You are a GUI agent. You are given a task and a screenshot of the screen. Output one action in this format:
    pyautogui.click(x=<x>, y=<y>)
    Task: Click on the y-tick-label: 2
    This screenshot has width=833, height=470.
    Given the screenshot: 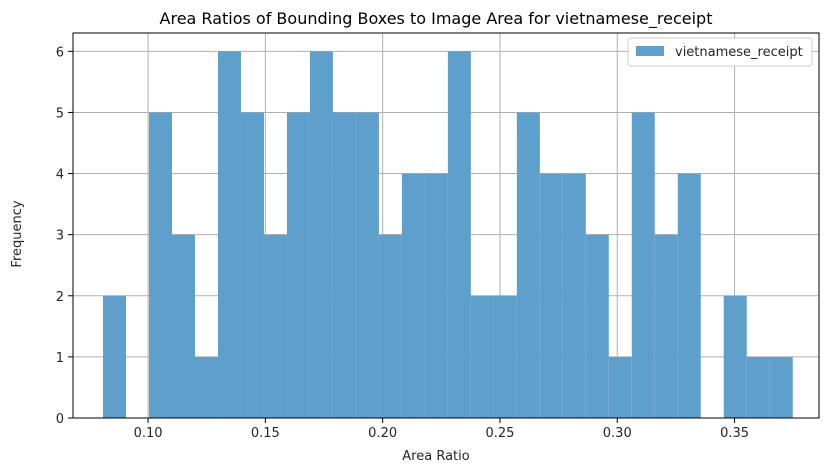 What is the action you would take?
    pyautogui.click(x=60, y=297)
    